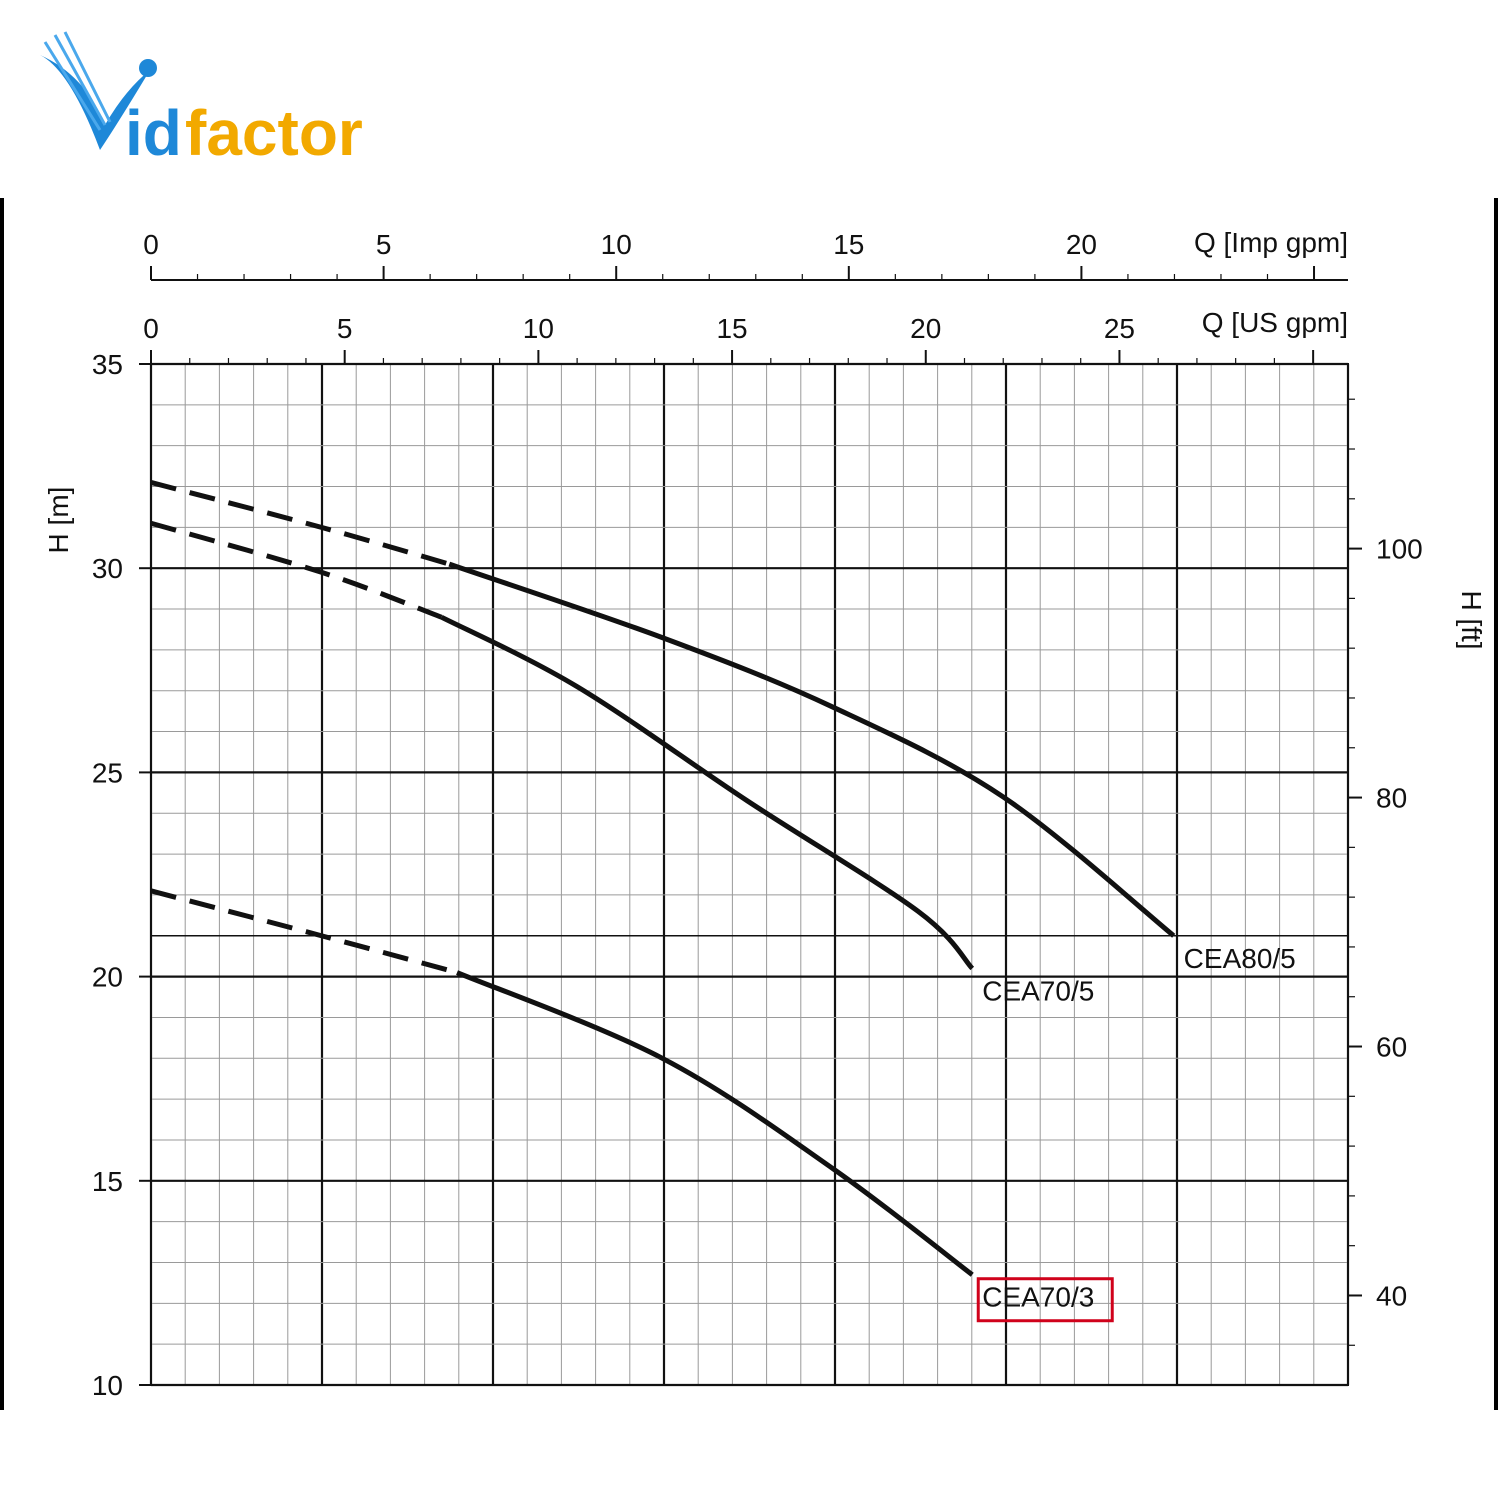  Describe the element at coordinates (304, 931) in the screenshot. I see `series-cea70-3-dashed` at that location.